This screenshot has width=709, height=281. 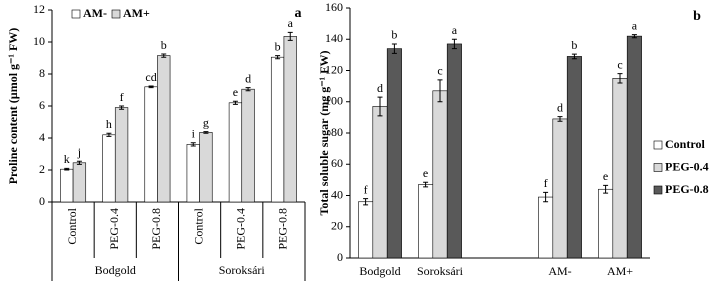 What do you see at coordinates (242, 270) in the screenshot?
I see `group-label: Soroksári` at bounding box center [242, 270].